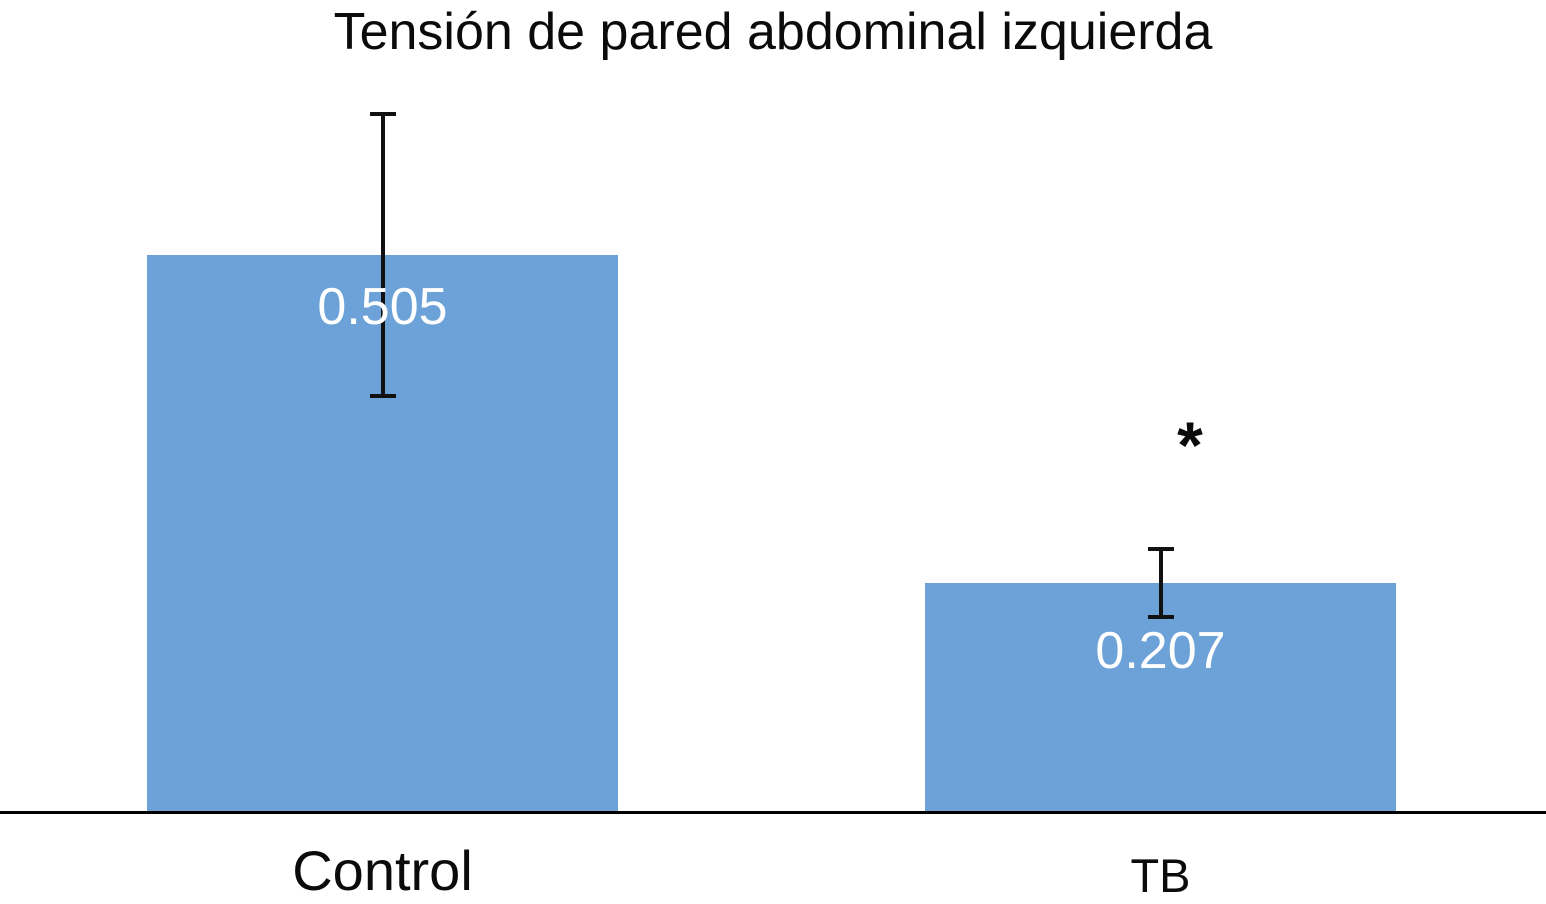 The image size is (1546, 904). I want to click on value-label-control: 0.505, so click(382, 307).